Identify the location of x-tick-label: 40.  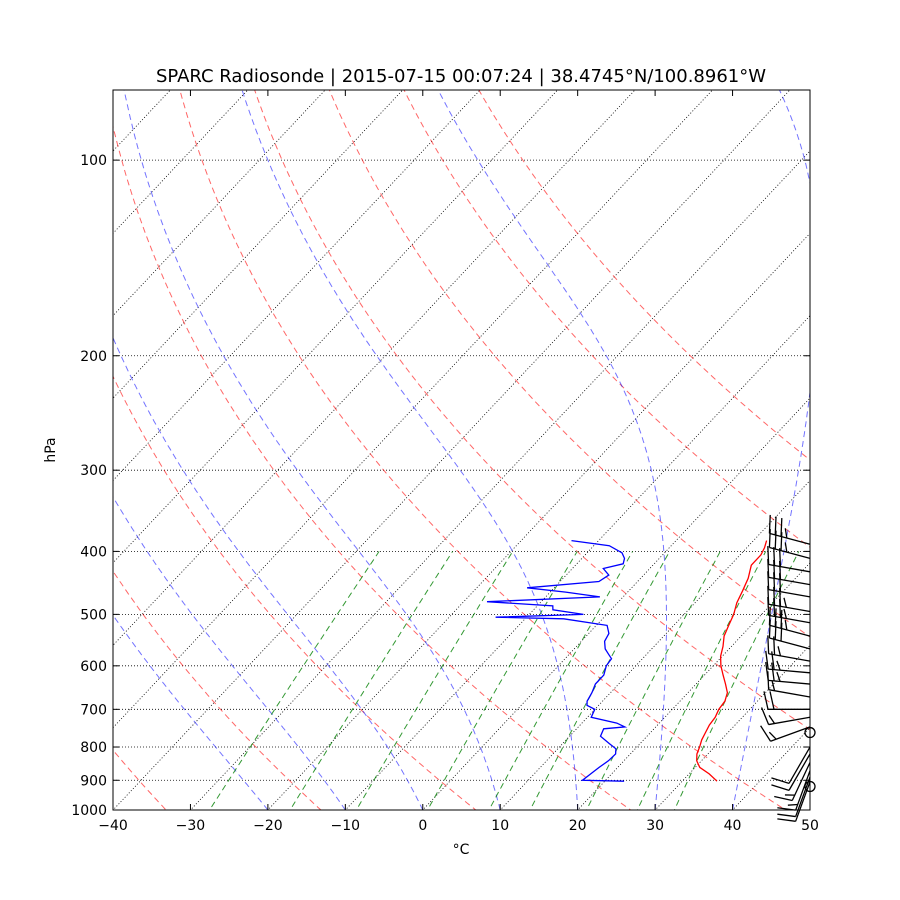
(733, 826).